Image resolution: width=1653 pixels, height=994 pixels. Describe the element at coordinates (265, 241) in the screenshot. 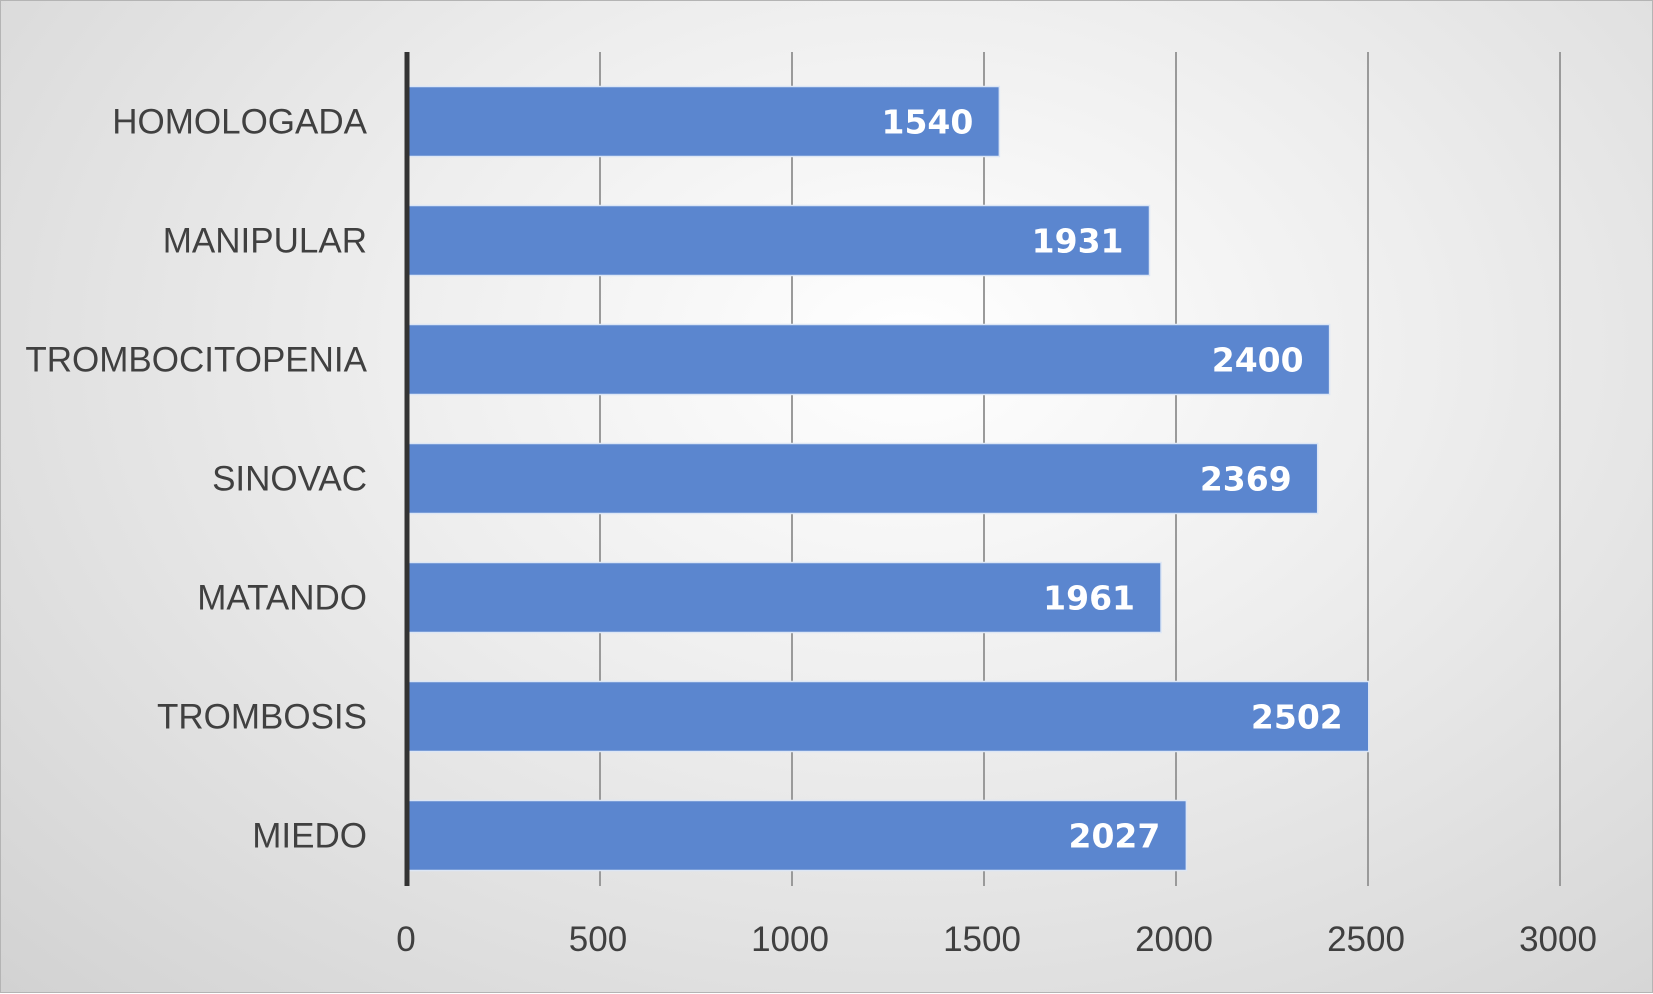

I see `category-label-manipular: MANIPULAR` at that location.